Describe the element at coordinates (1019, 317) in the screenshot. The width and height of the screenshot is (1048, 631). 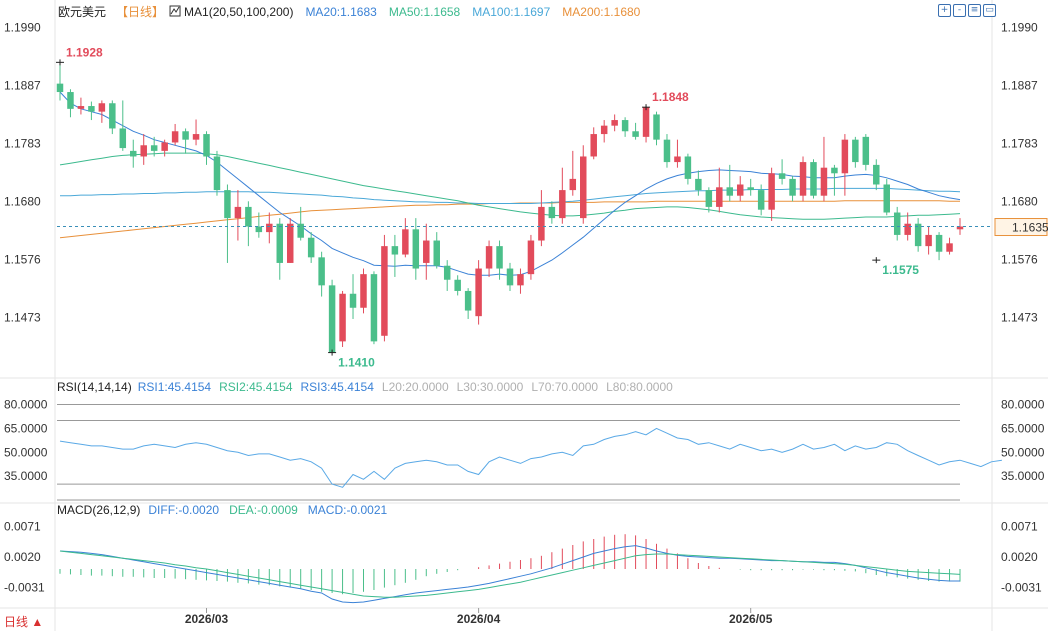
I see `price-axis-label-right: 1.1473` at that location.